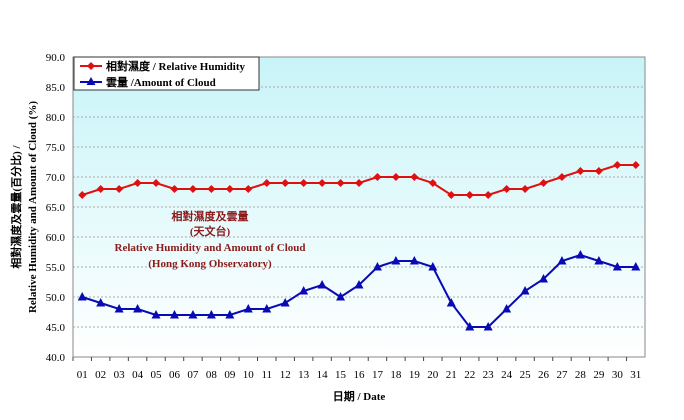 The image size is (684, 420). Describe the element at coordinates (176, 66) in the screenshot. I see `legend-humidity: 相對濕度 / Relative Humidity` at that location.